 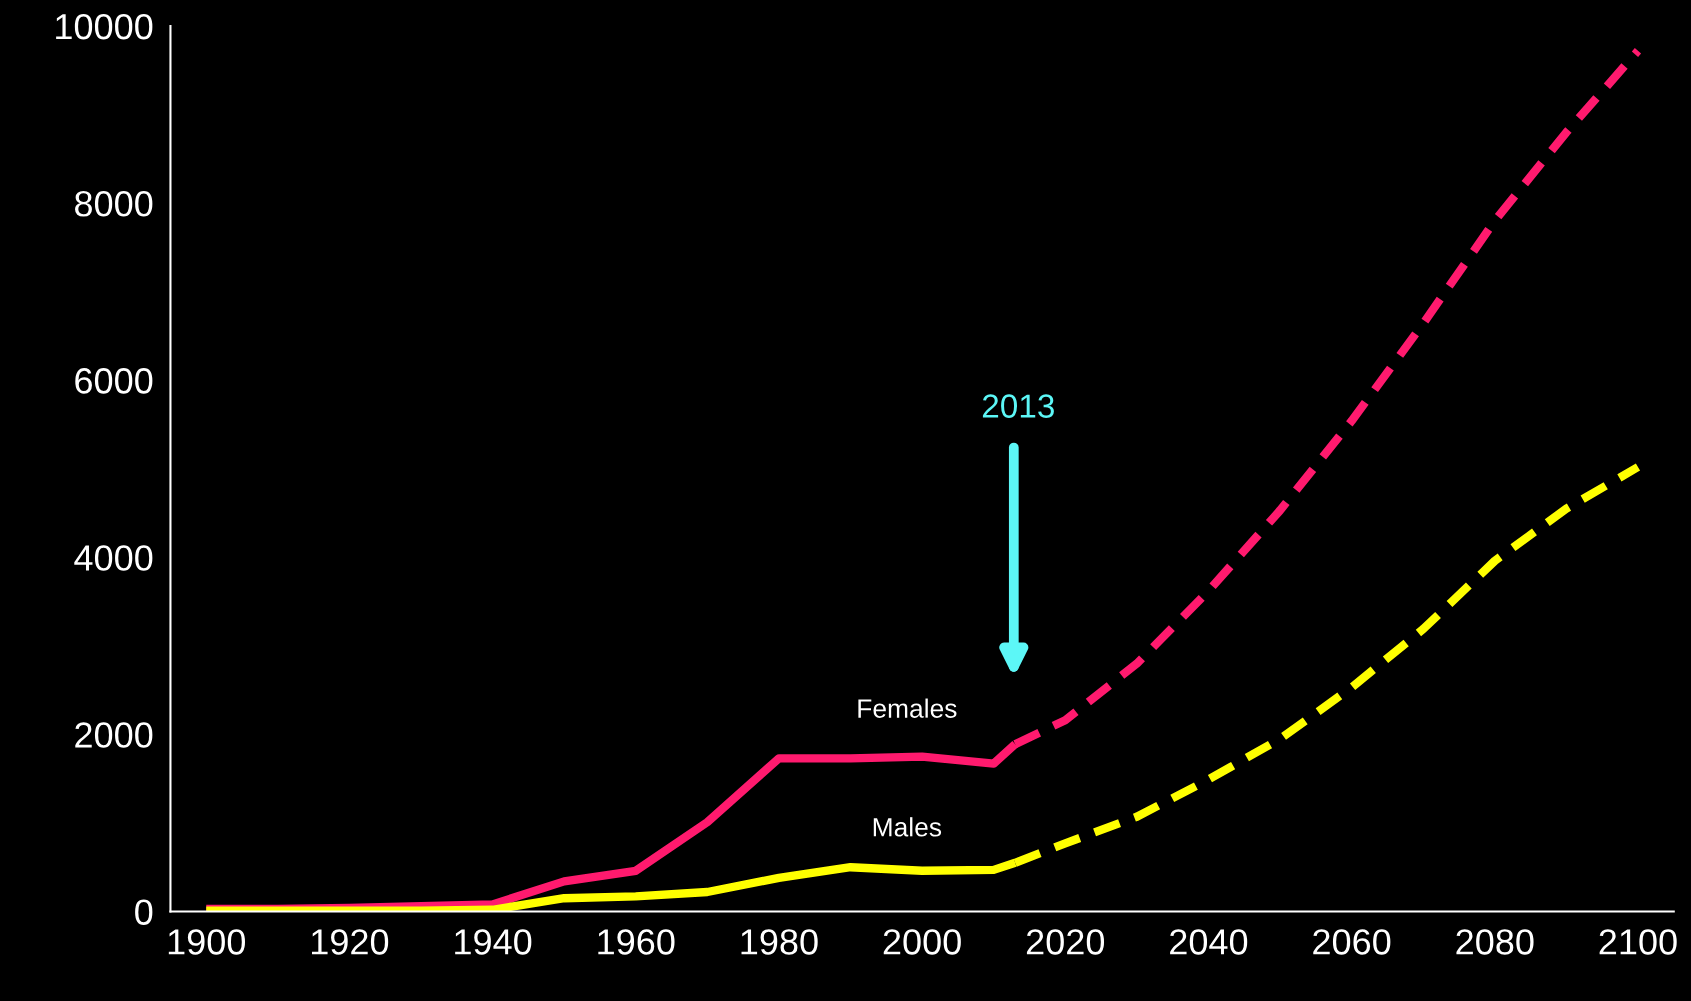 I want to click on y-tick-label: 0, so click(x=144, y=912).